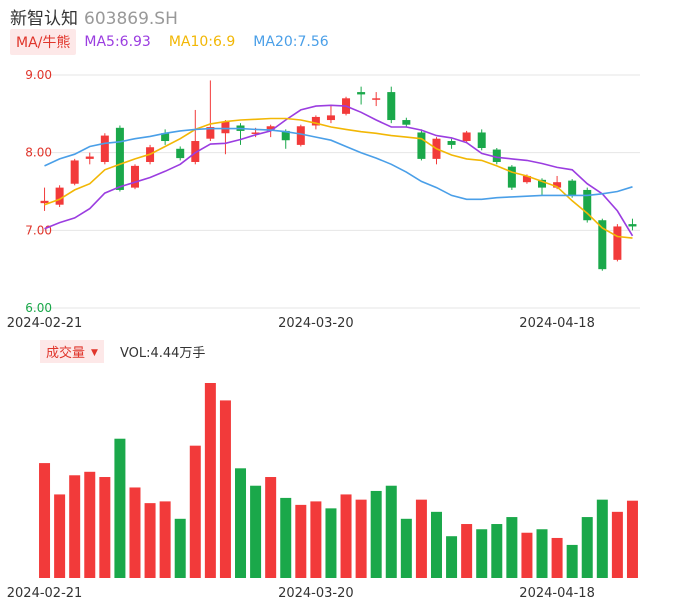 This screenshot has width=686, height=606. Describe the element at coordinates (557, 323) in the screenshot. I see `date-tick-label: 2024-04-18` at that location.